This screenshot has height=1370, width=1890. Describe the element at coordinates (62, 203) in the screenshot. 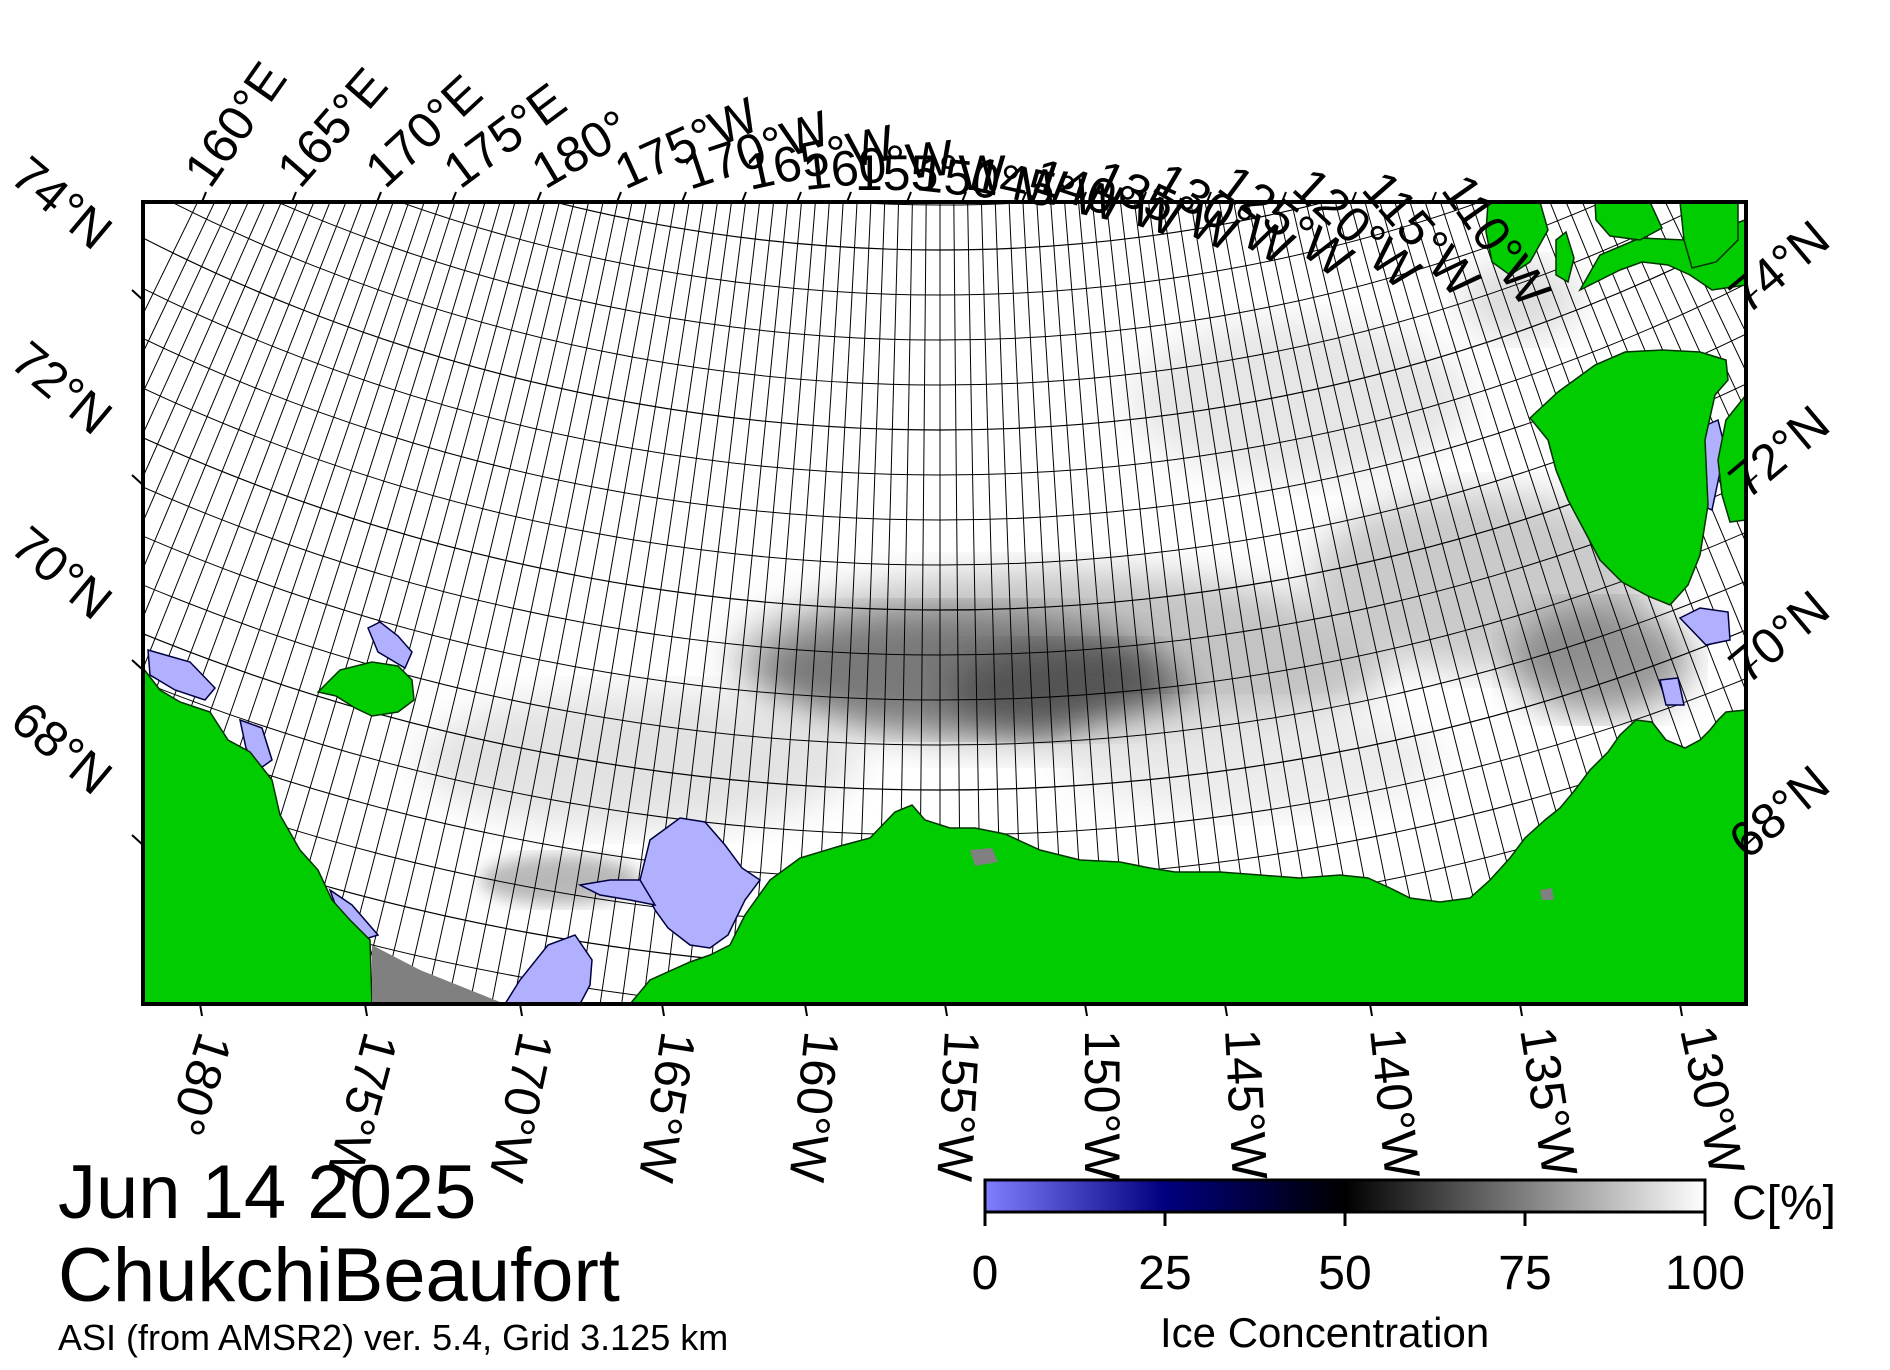

I see `latitude-label: 74°N` at that location.